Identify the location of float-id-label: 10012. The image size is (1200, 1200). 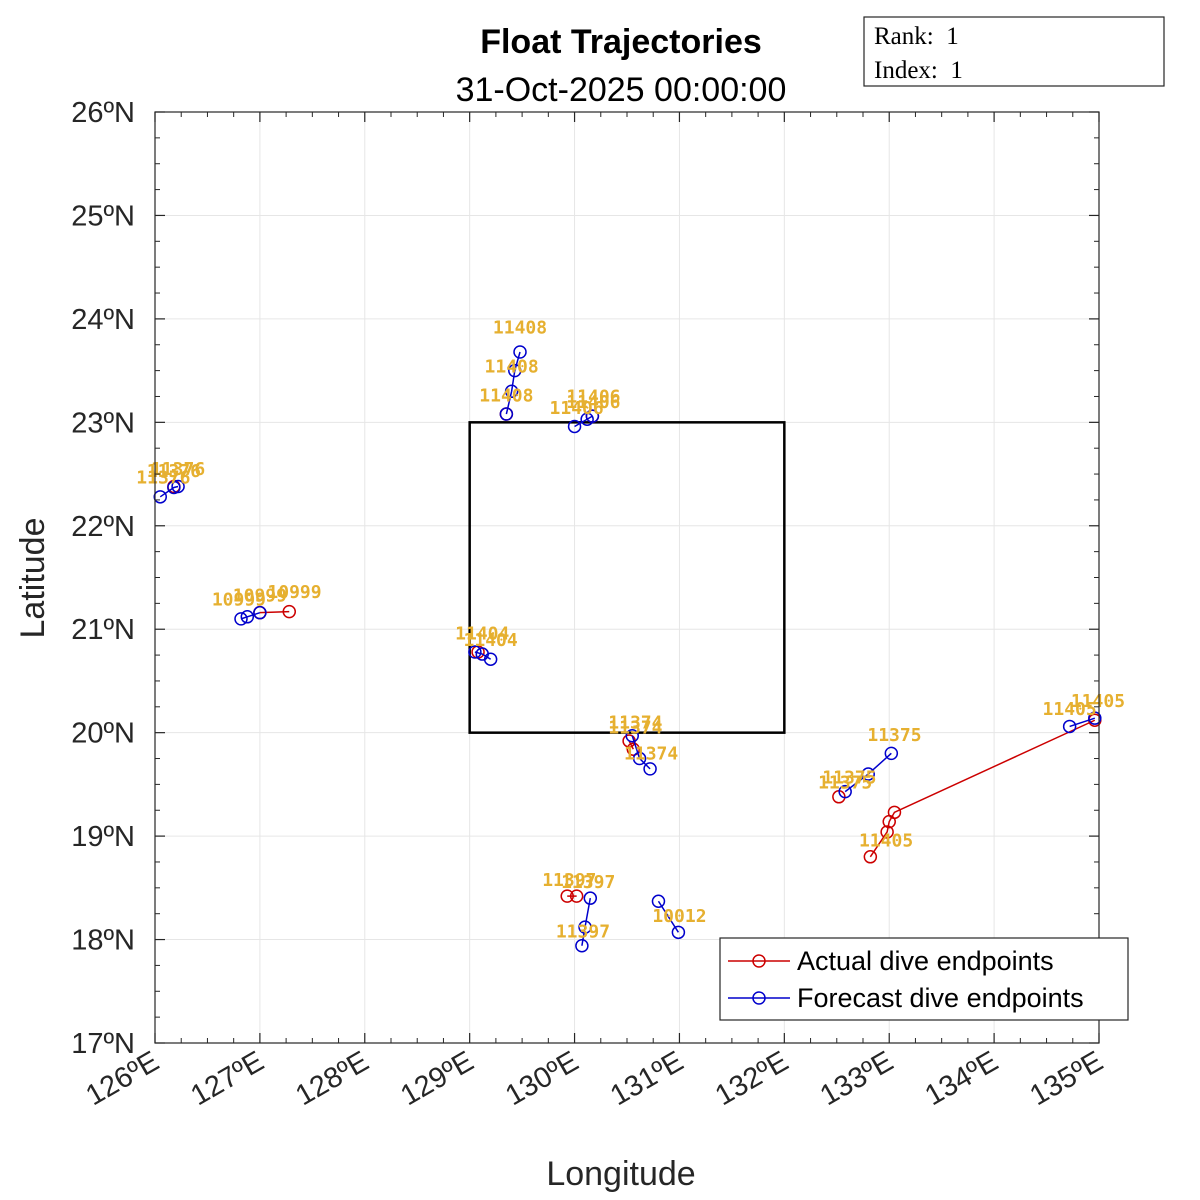
(679, 916).